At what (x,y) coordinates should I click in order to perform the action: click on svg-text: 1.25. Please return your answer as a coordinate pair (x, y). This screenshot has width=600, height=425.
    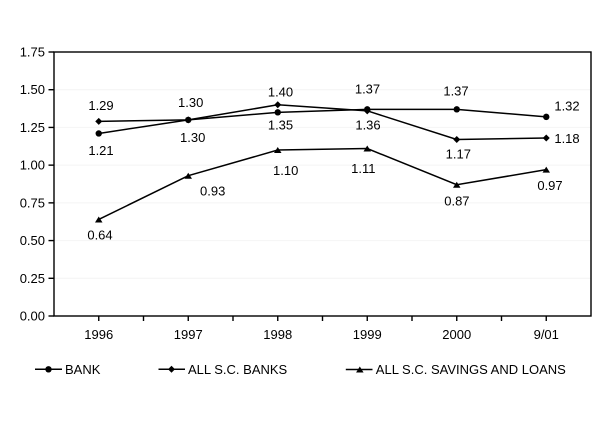
    Looking at the image, I should click on (32, 127).